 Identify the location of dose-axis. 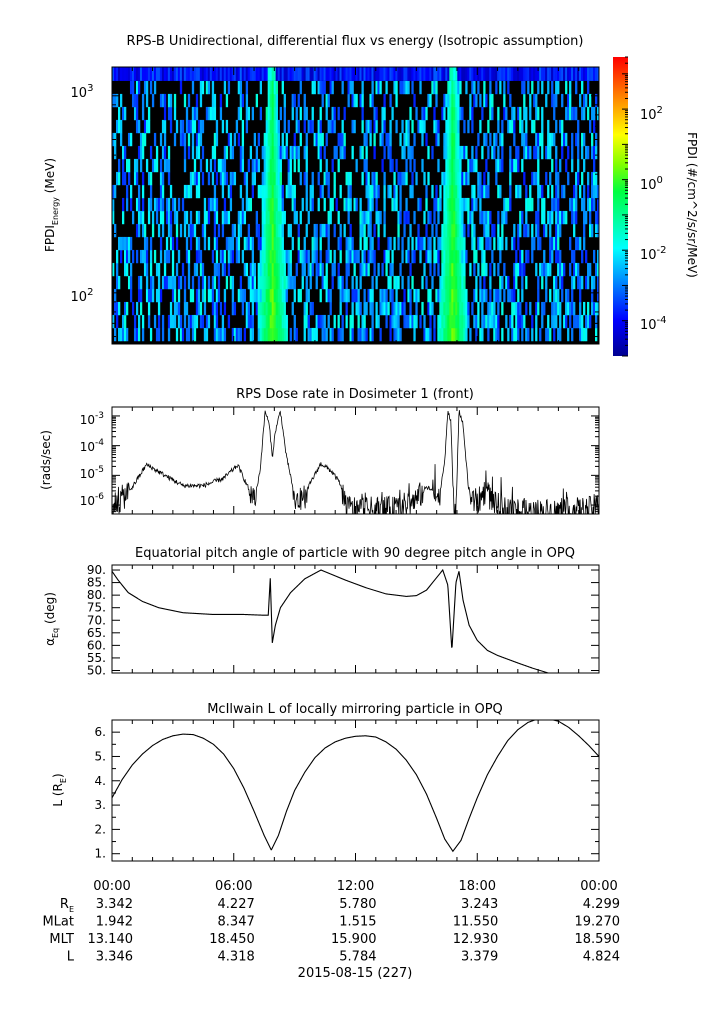
(355, 460).